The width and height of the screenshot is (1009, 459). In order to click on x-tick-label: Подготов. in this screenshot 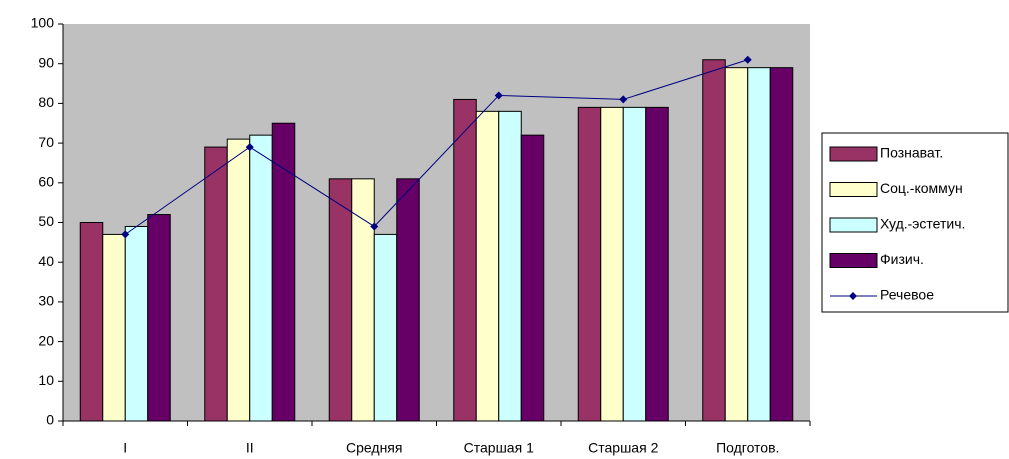, I will do `click(747, 448)`.